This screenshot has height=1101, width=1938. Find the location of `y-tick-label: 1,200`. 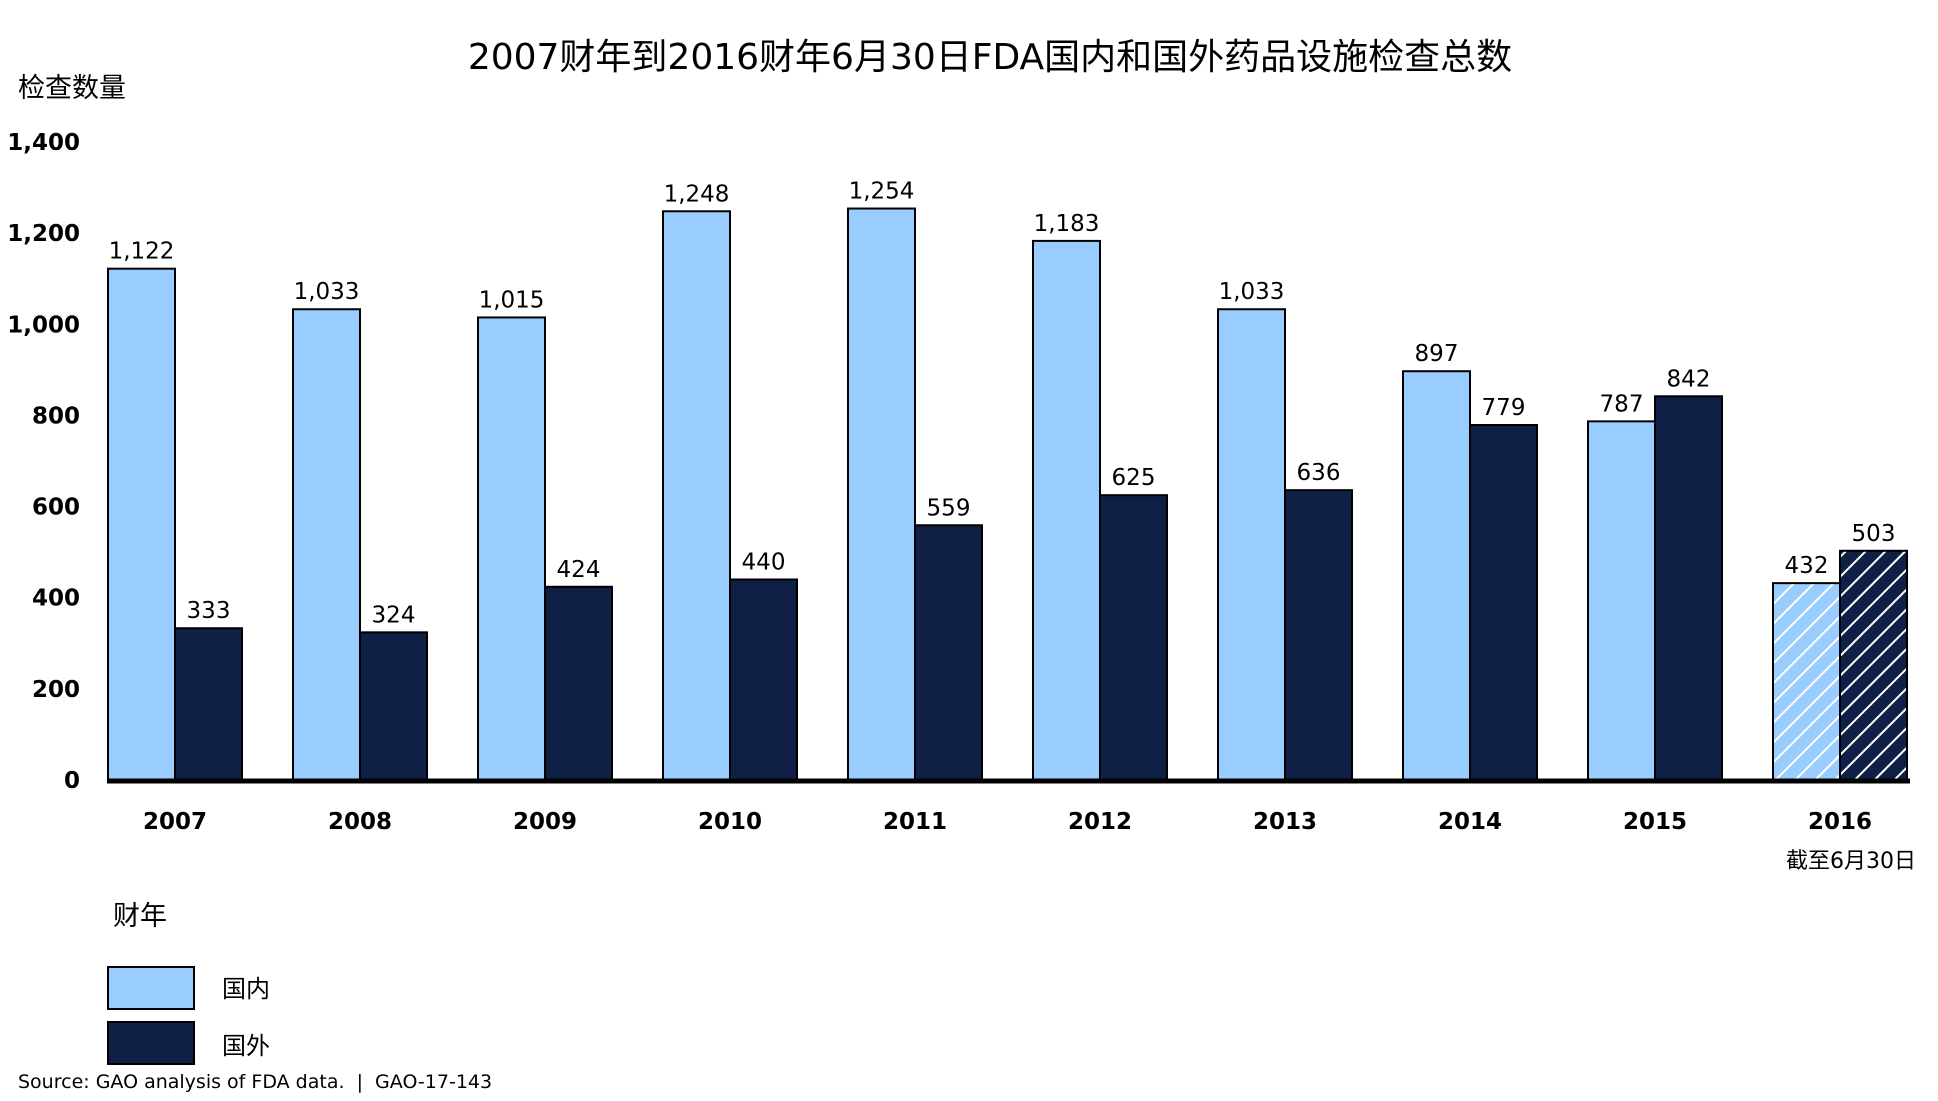

y-tick-label: 1,200 is located at coordinates (43, 234).